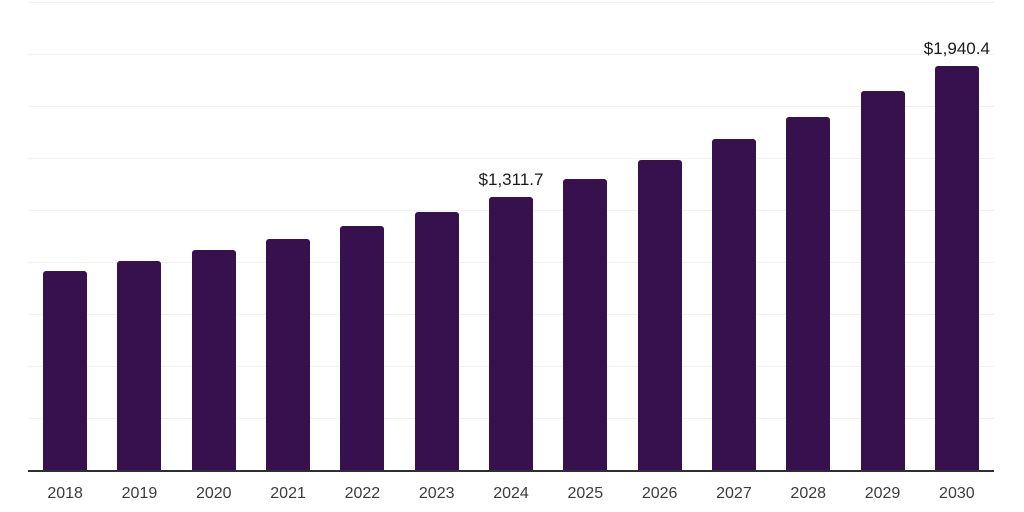 The height and width of the screenshot is (512, 1024). I want to click on x-axis-label-2027: 2027, so click(734, 493).